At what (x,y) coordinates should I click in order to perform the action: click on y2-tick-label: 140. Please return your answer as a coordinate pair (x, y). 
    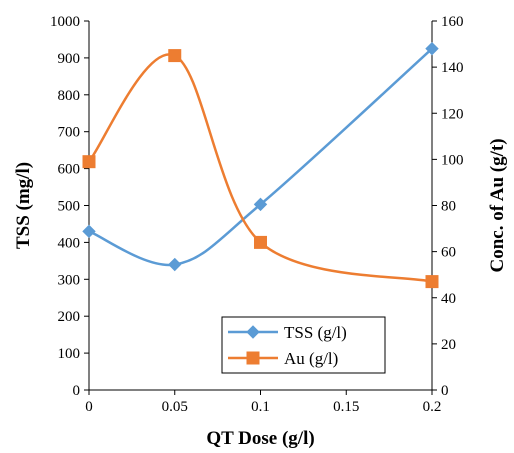
    Looking at the image, I should click on (452, 68).